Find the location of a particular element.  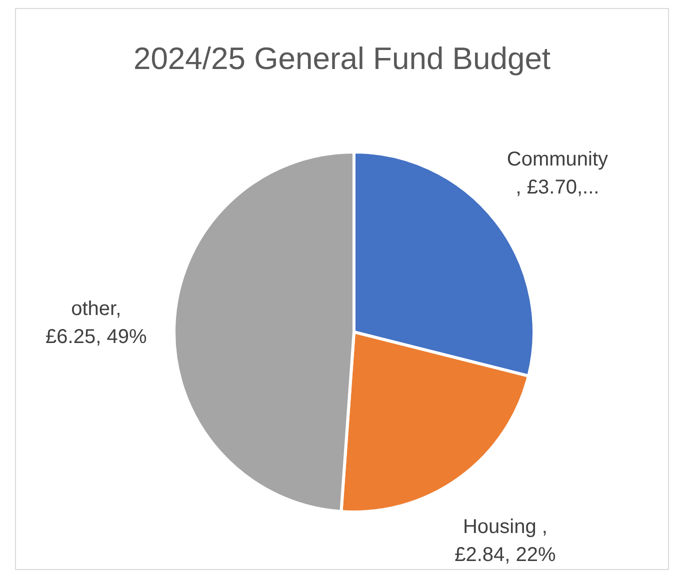

slice-label: Housing , £2.84, 22% is located at coordinates (505, 541).